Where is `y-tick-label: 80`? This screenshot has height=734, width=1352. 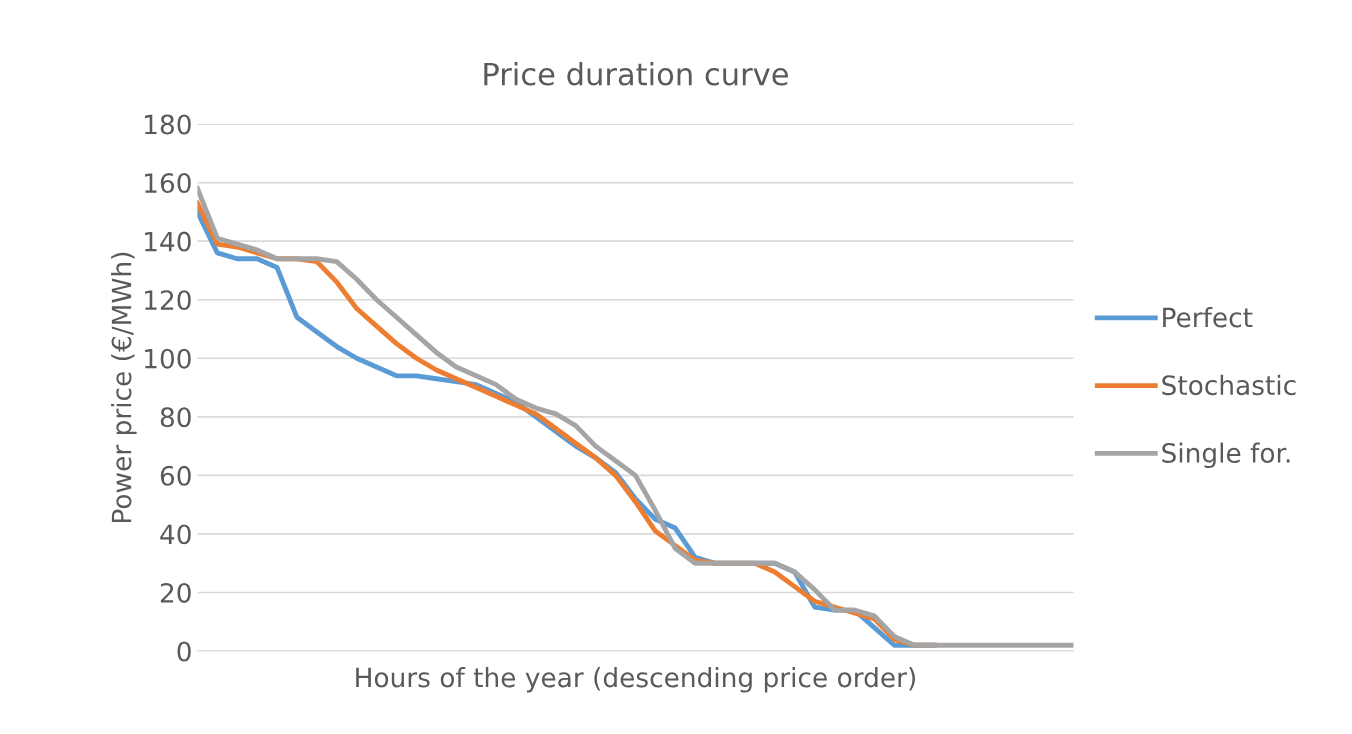 y-tick-label: 80 is located at coordinates (175, 417).